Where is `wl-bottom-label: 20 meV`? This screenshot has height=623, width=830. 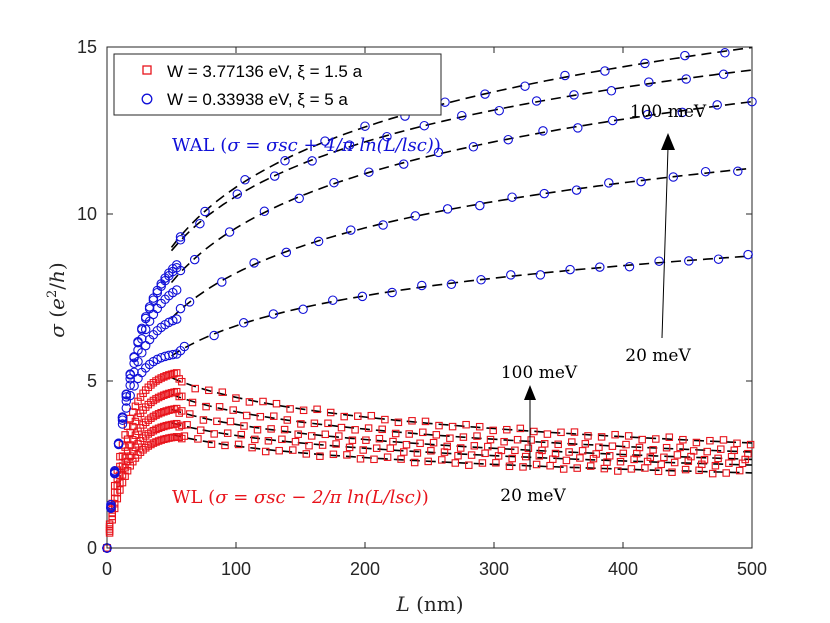
wl-bottom-label: 20 meV is located at coordinates (533, 496).